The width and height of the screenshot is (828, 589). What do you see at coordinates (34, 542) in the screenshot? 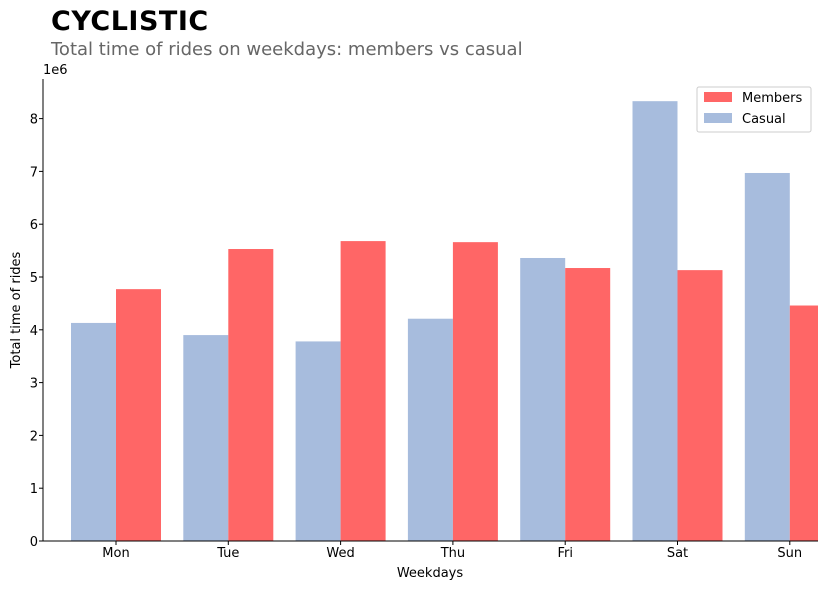
I see `y-tick-label: 0` at bounding box center [34, 542].